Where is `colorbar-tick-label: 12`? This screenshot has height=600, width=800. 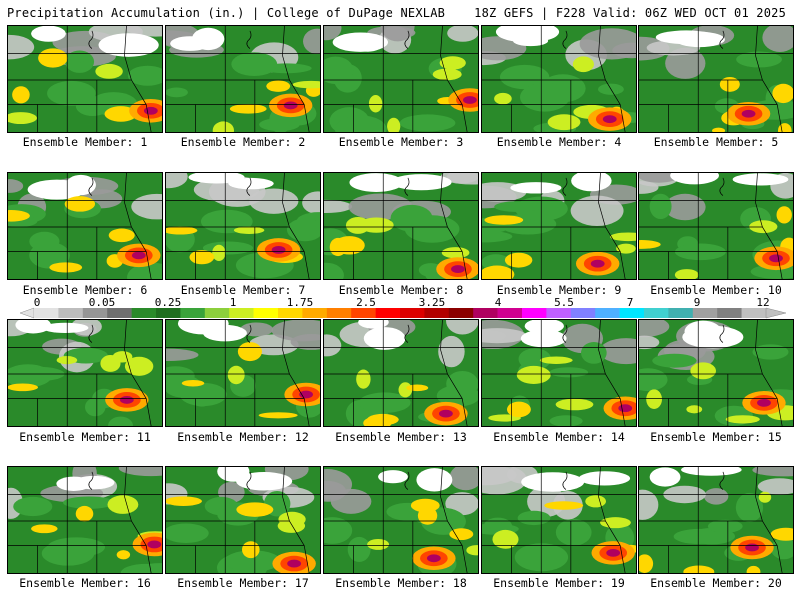 colorbar-tick-label: 12 is located at coordinates (763, 302).